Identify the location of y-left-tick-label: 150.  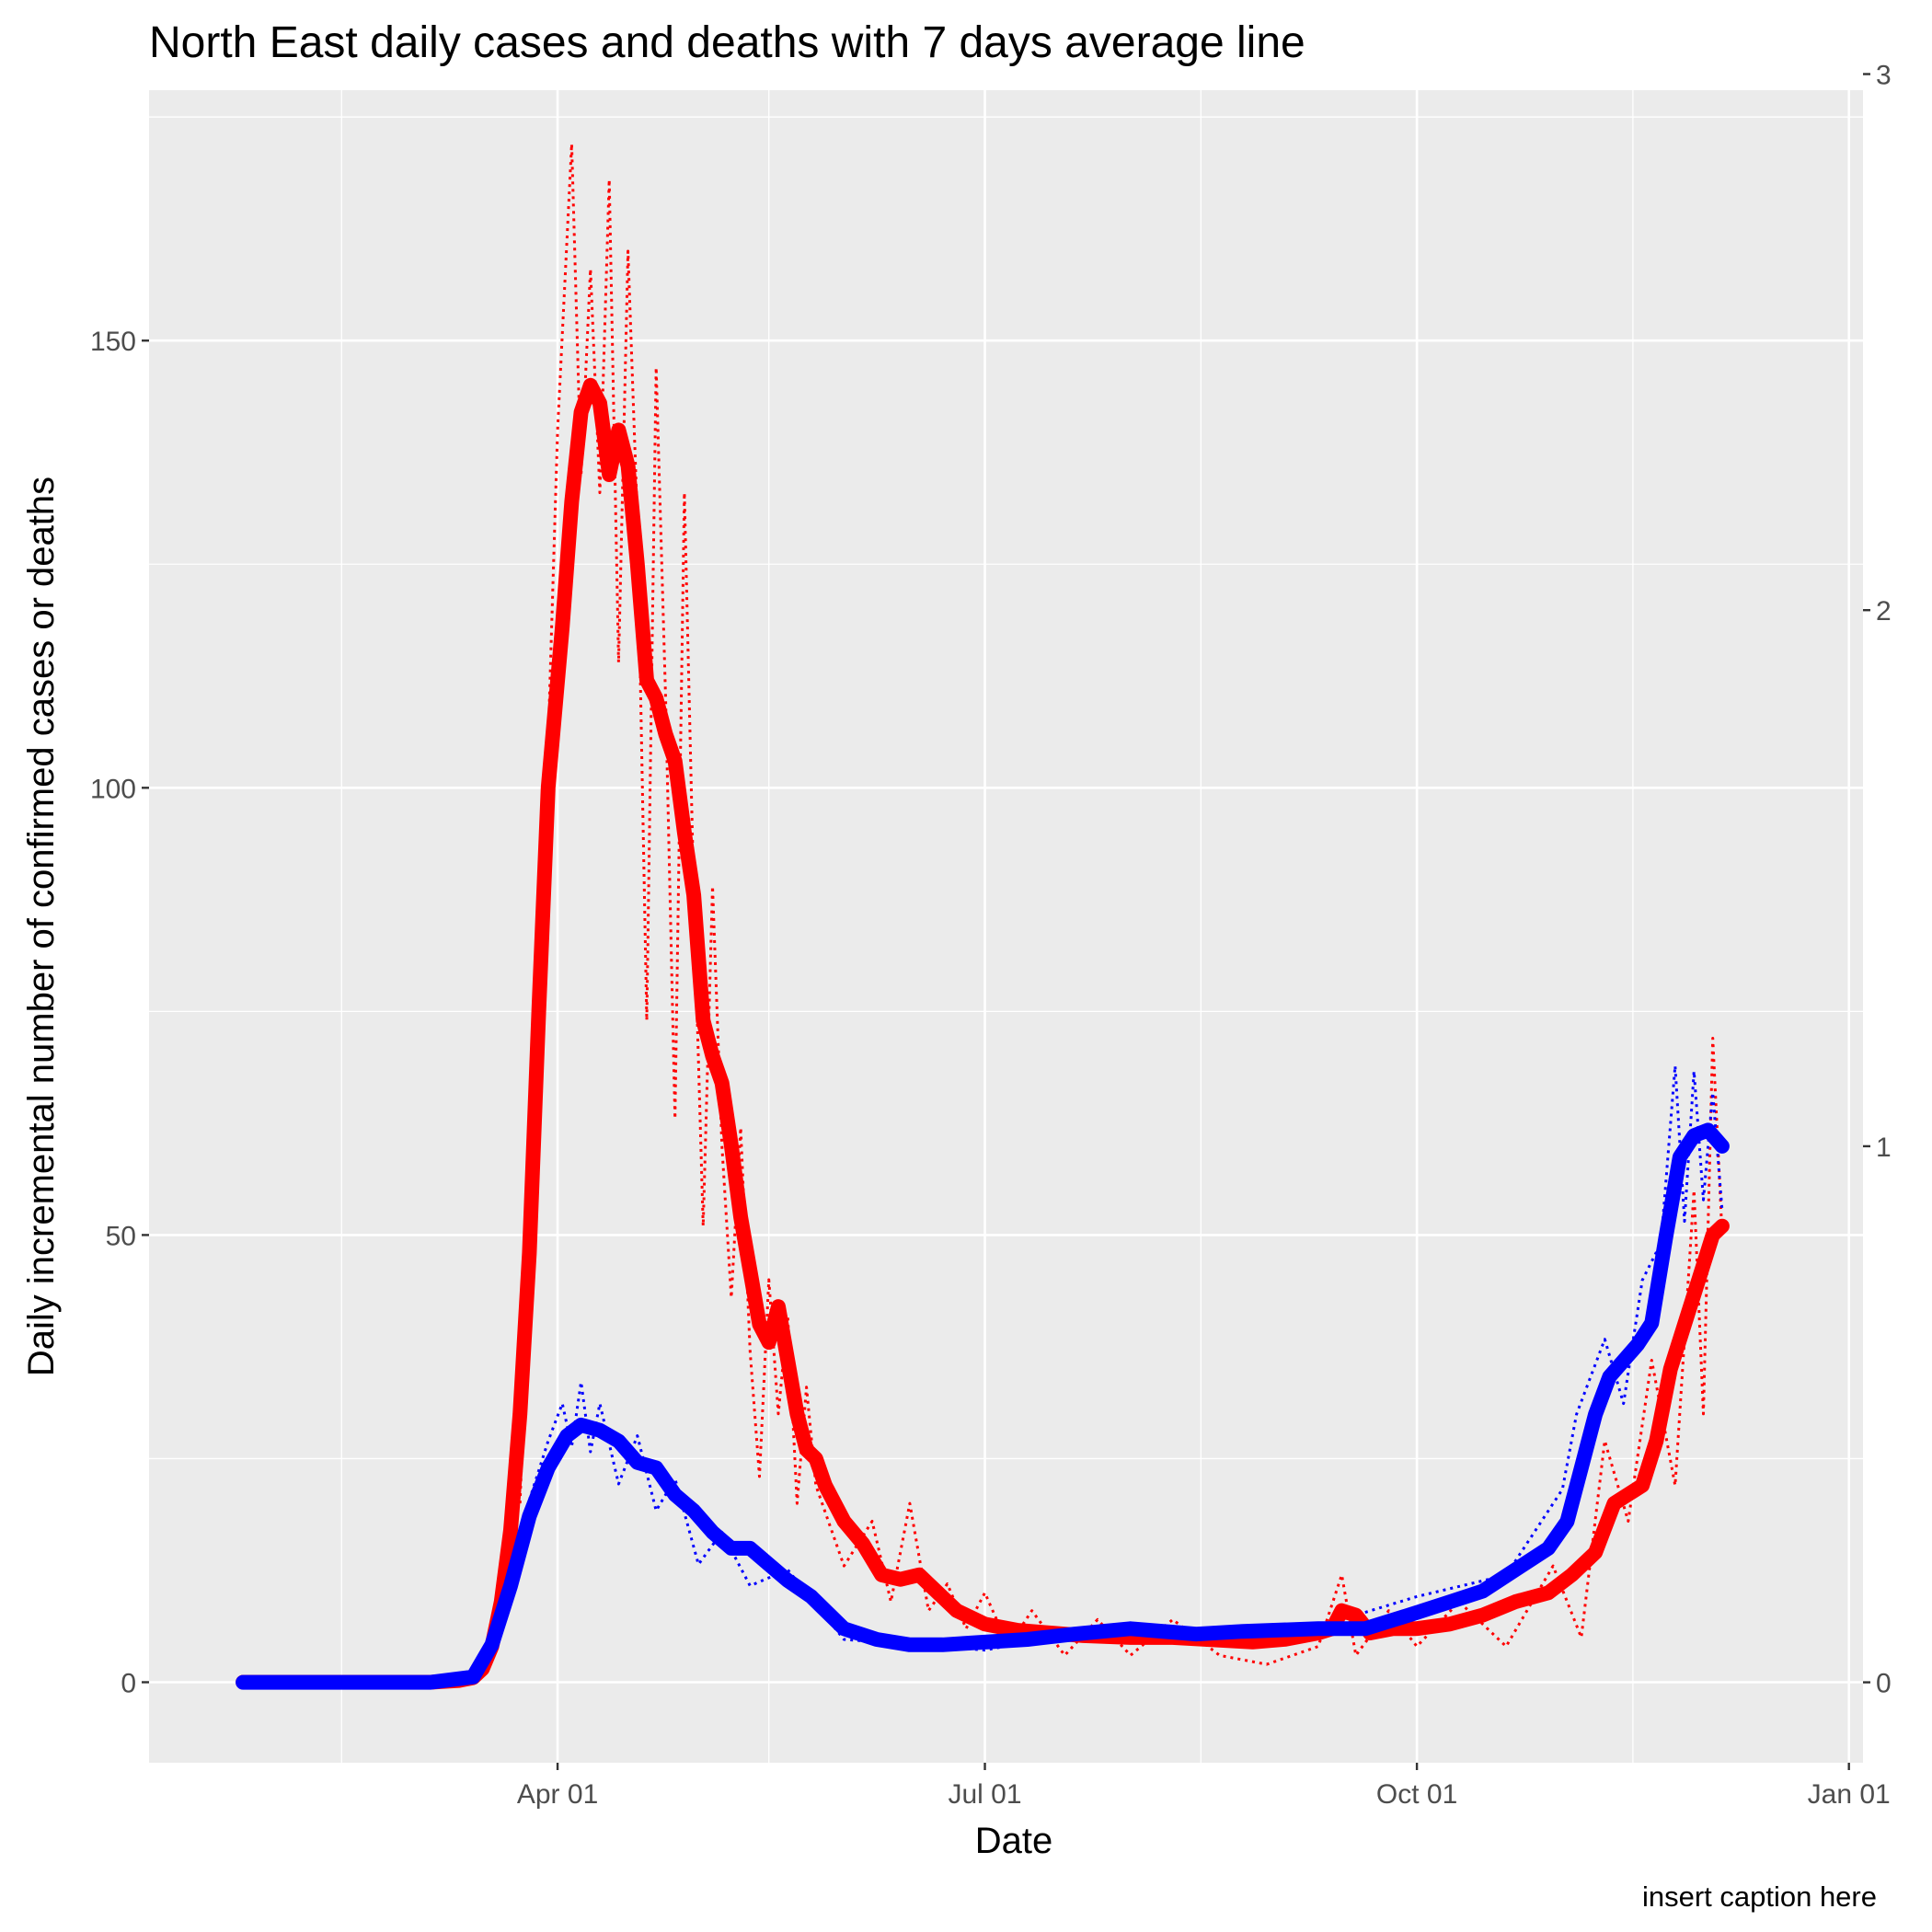
(113, 342).